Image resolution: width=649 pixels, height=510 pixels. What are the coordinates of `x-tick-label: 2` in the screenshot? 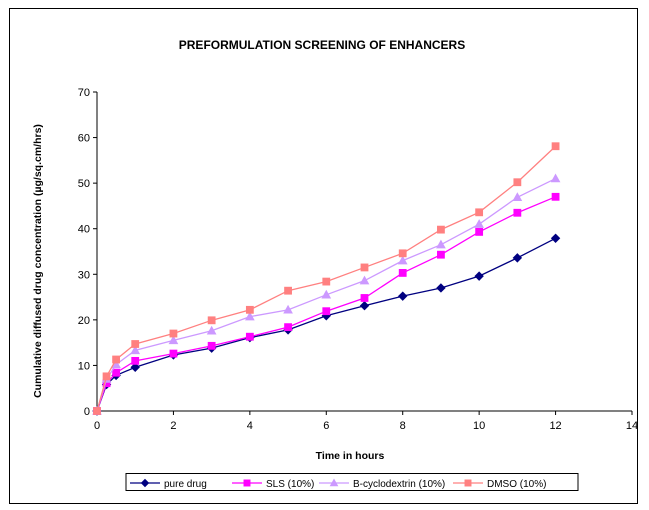 It's located at (173, 426).